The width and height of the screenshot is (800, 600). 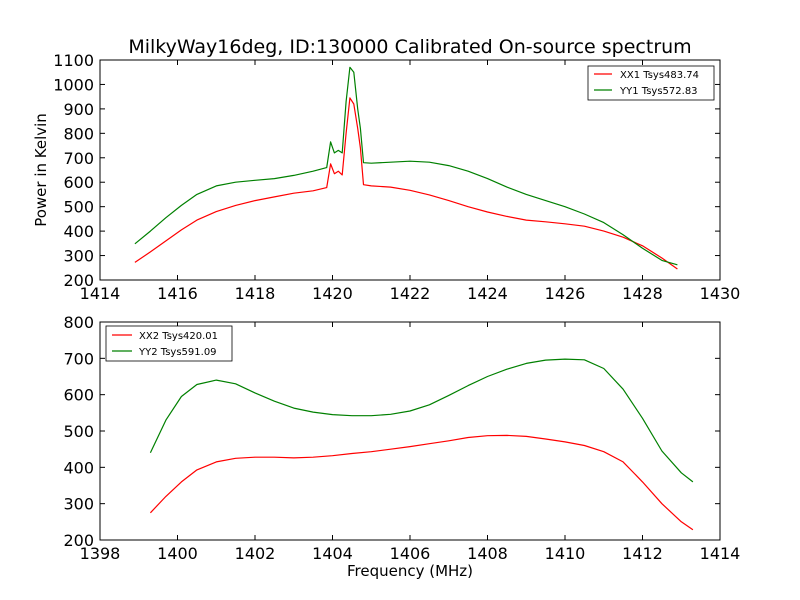 What do you see at coordinates (177, 352) in the screenshot?
I see `bottom-legend-label-yy2: YY2 Tsys591.09` at bounding box center [177, 352].